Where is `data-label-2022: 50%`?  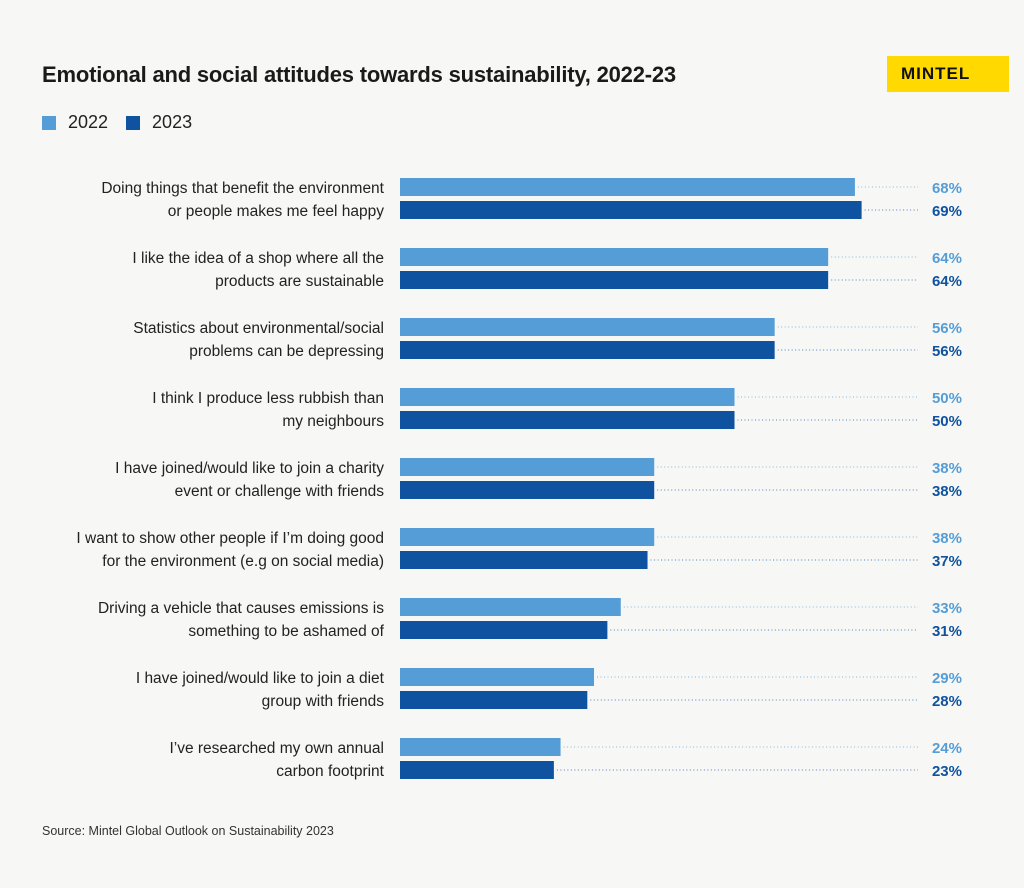
data-label-2022: 50% is located at coordinates (947, 398).